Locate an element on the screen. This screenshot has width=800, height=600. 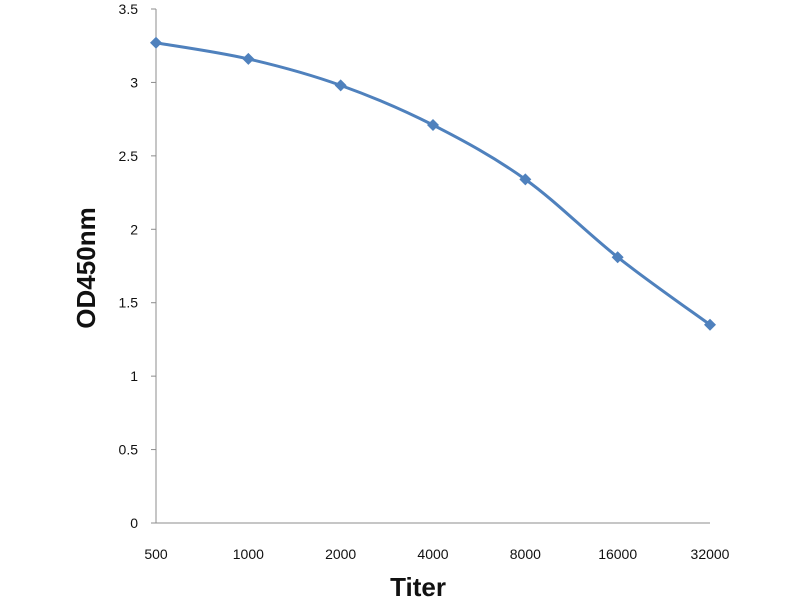
x-tick-label: 16000 is located at coordinates (617, 554).